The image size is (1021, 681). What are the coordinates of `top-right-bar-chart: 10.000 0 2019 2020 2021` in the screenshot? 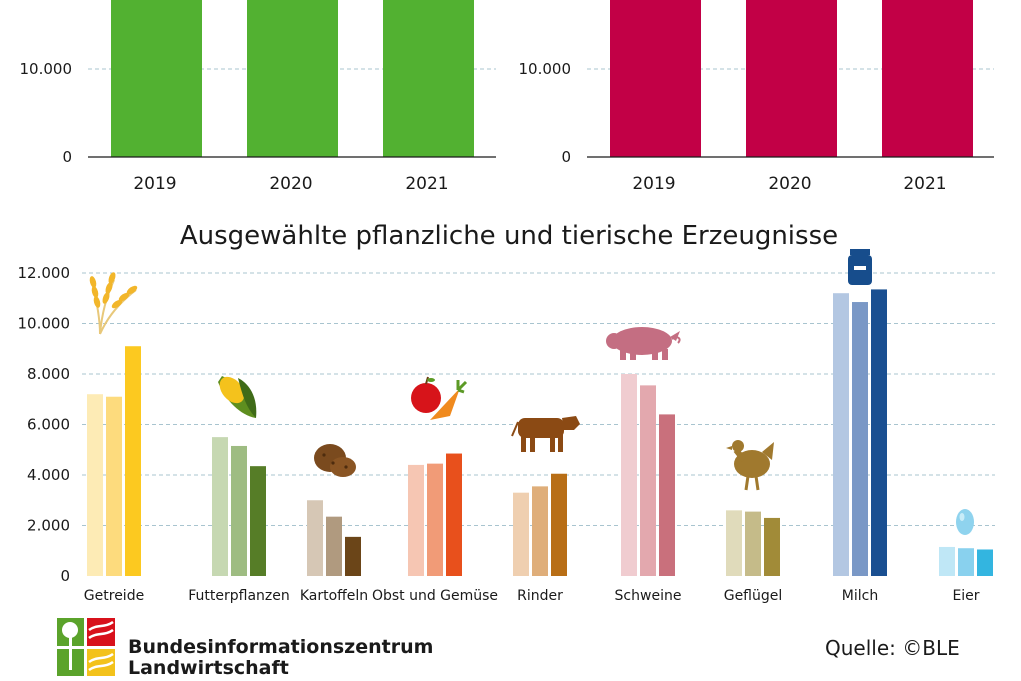 It's located at (756, 97).